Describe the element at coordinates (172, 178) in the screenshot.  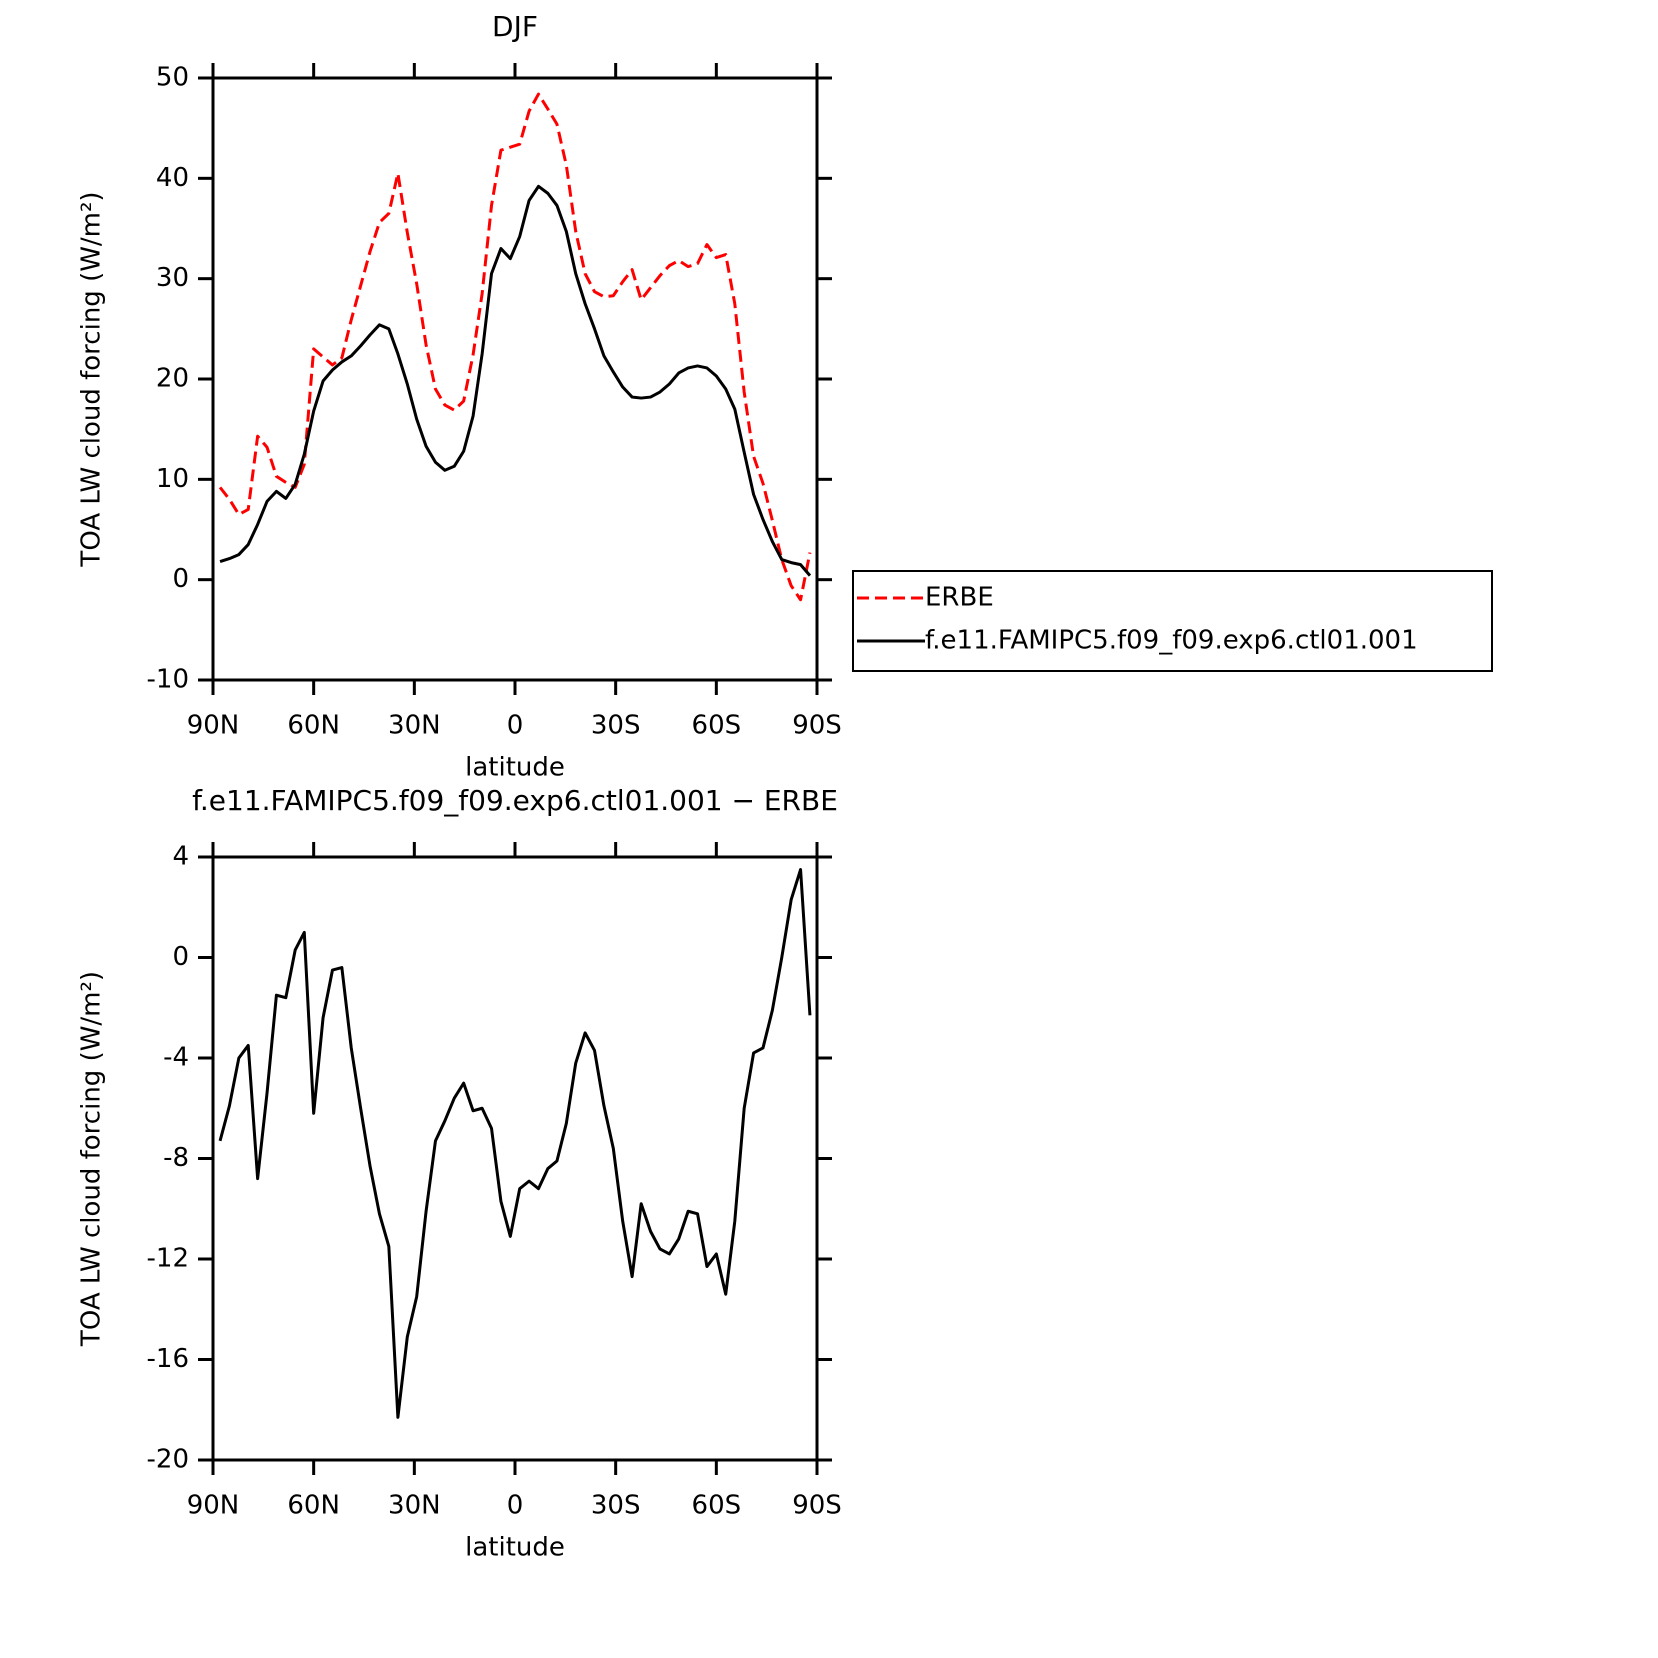
I see `y-tick-label: 40` at that location.